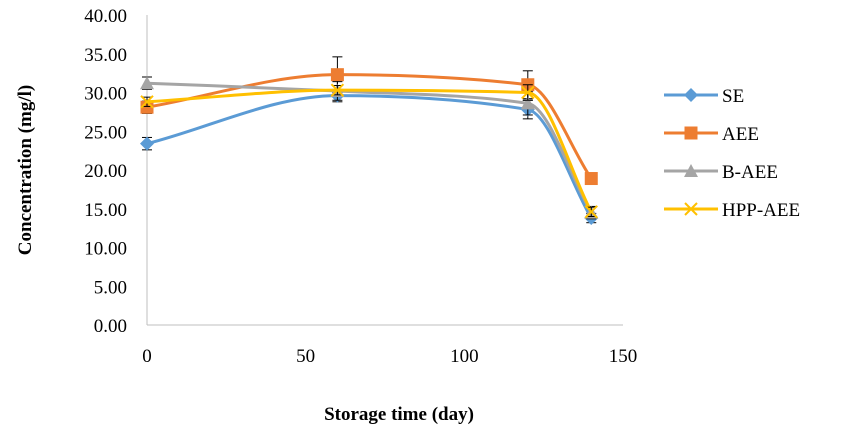 The image size is (866, 438). Describe the element at coordinates (105, 249) in the screenshot. I see `y-tick-label: 10.00` at that location.